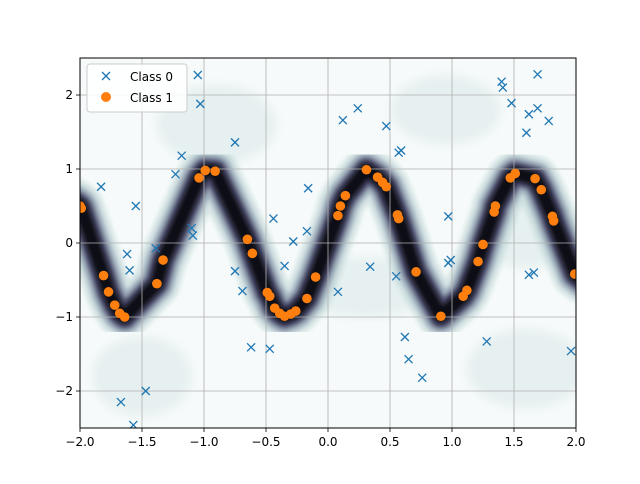  Describe the element at coordinates (389, 442) in the screenshot. I see `x-tick-label: 0.5` at that location.